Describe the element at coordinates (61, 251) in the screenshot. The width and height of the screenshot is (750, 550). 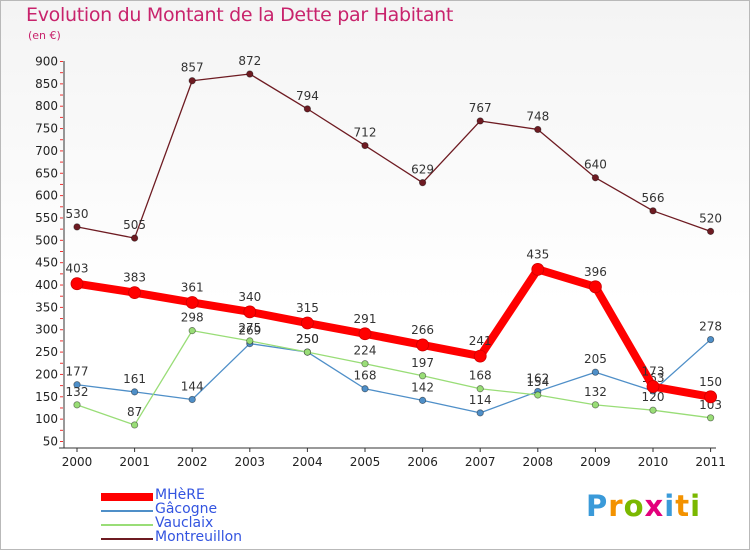
I see `y-axis-minor-ticks` at that location.